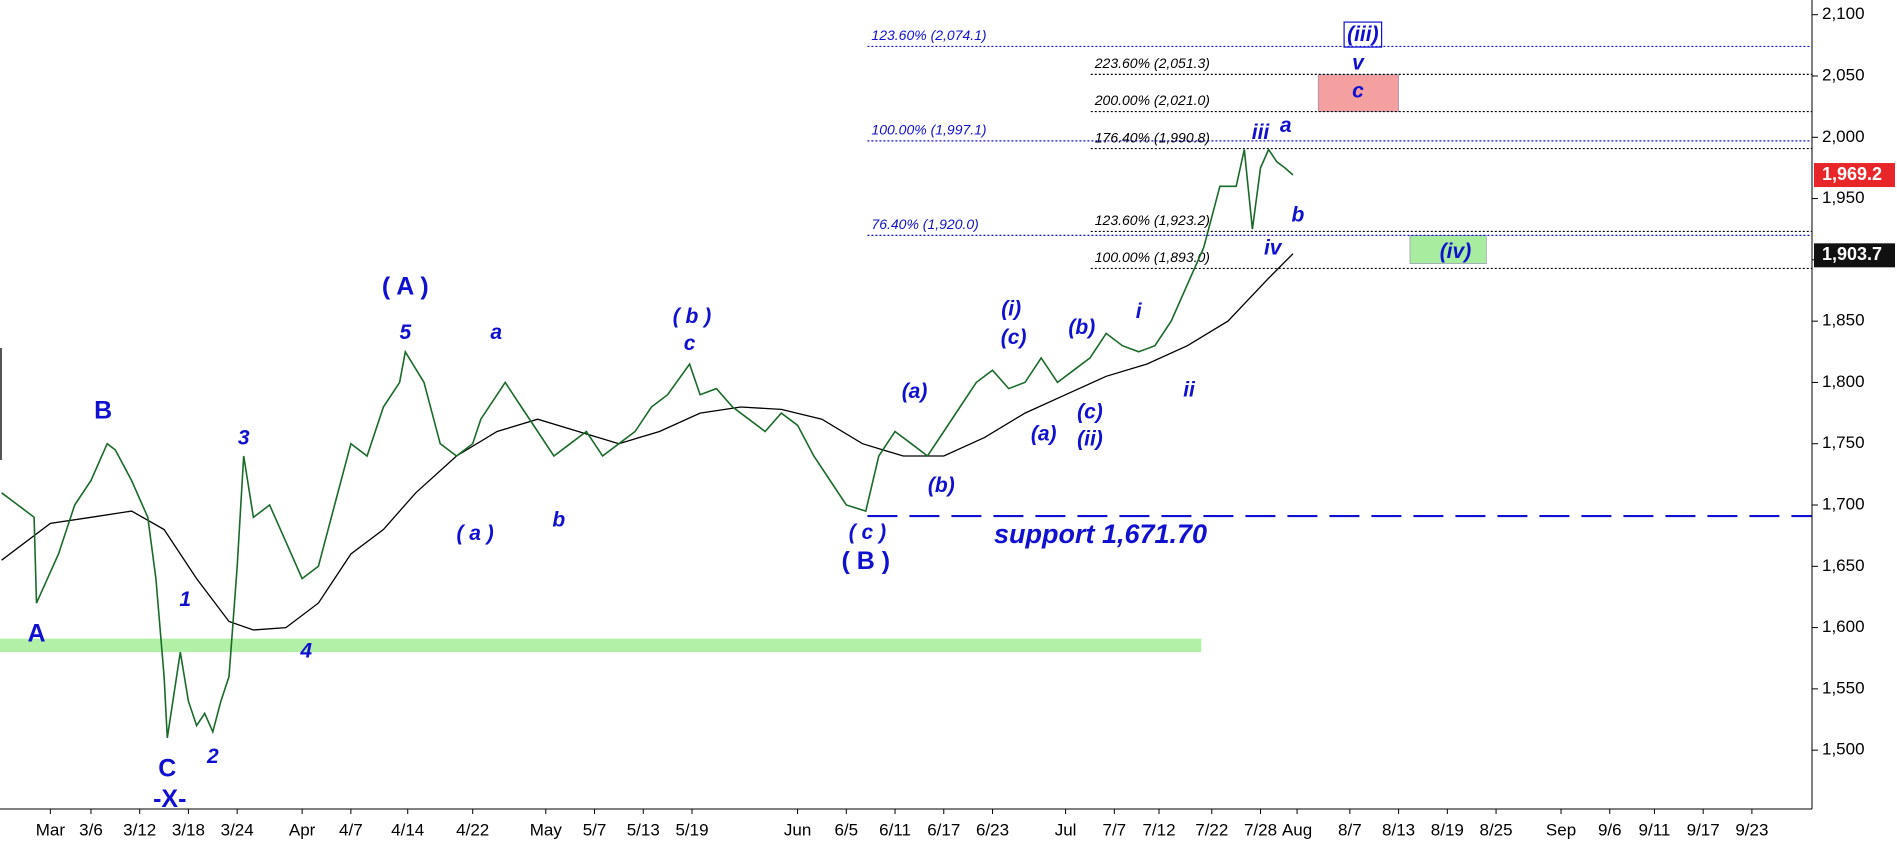 The height and width of the screenshot is (843, 1897). What do you see at coordinates (244, 437) in the screenshot?
I see `wave-label: 3` at bounding box center [244, 437].